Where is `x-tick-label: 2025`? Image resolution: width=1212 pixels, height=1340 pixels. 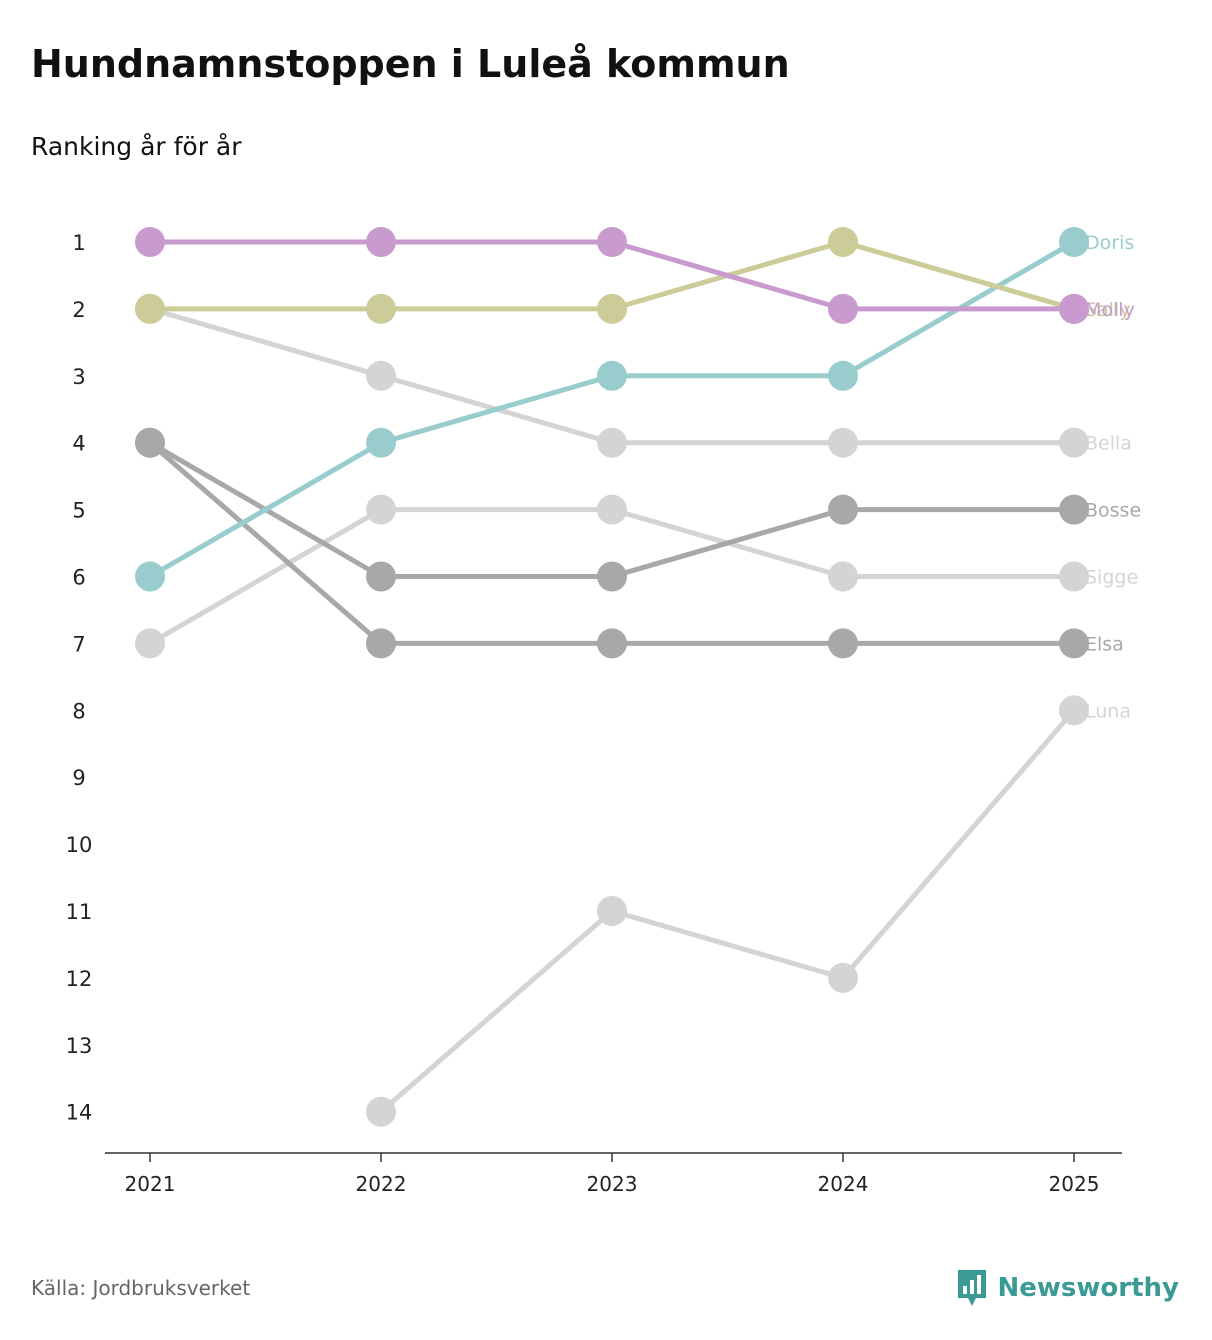 x-tick-label: 2025 is located at coordinates (1074, 1184).